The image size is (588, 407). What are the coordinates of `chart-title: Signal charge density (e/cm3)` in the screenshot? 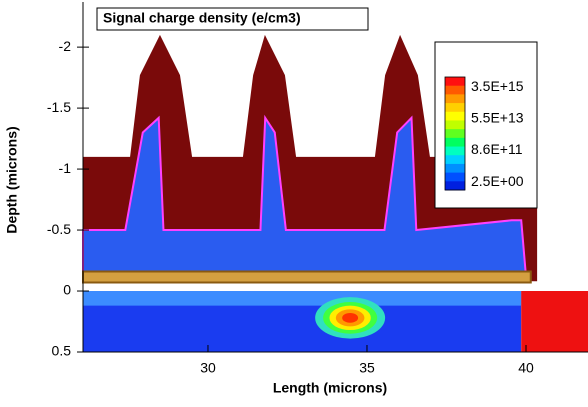 It's located at (202, 18).